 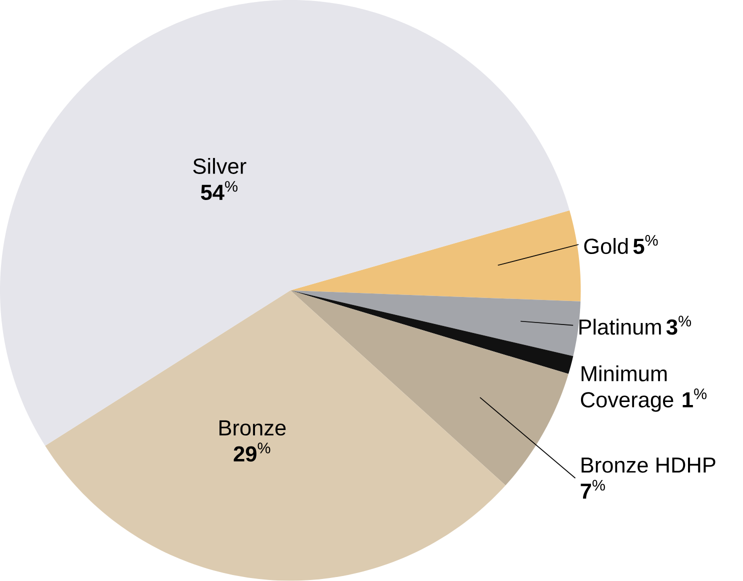 I want to click on data-label: 29$^{%}$, so click(x=252, y=452).